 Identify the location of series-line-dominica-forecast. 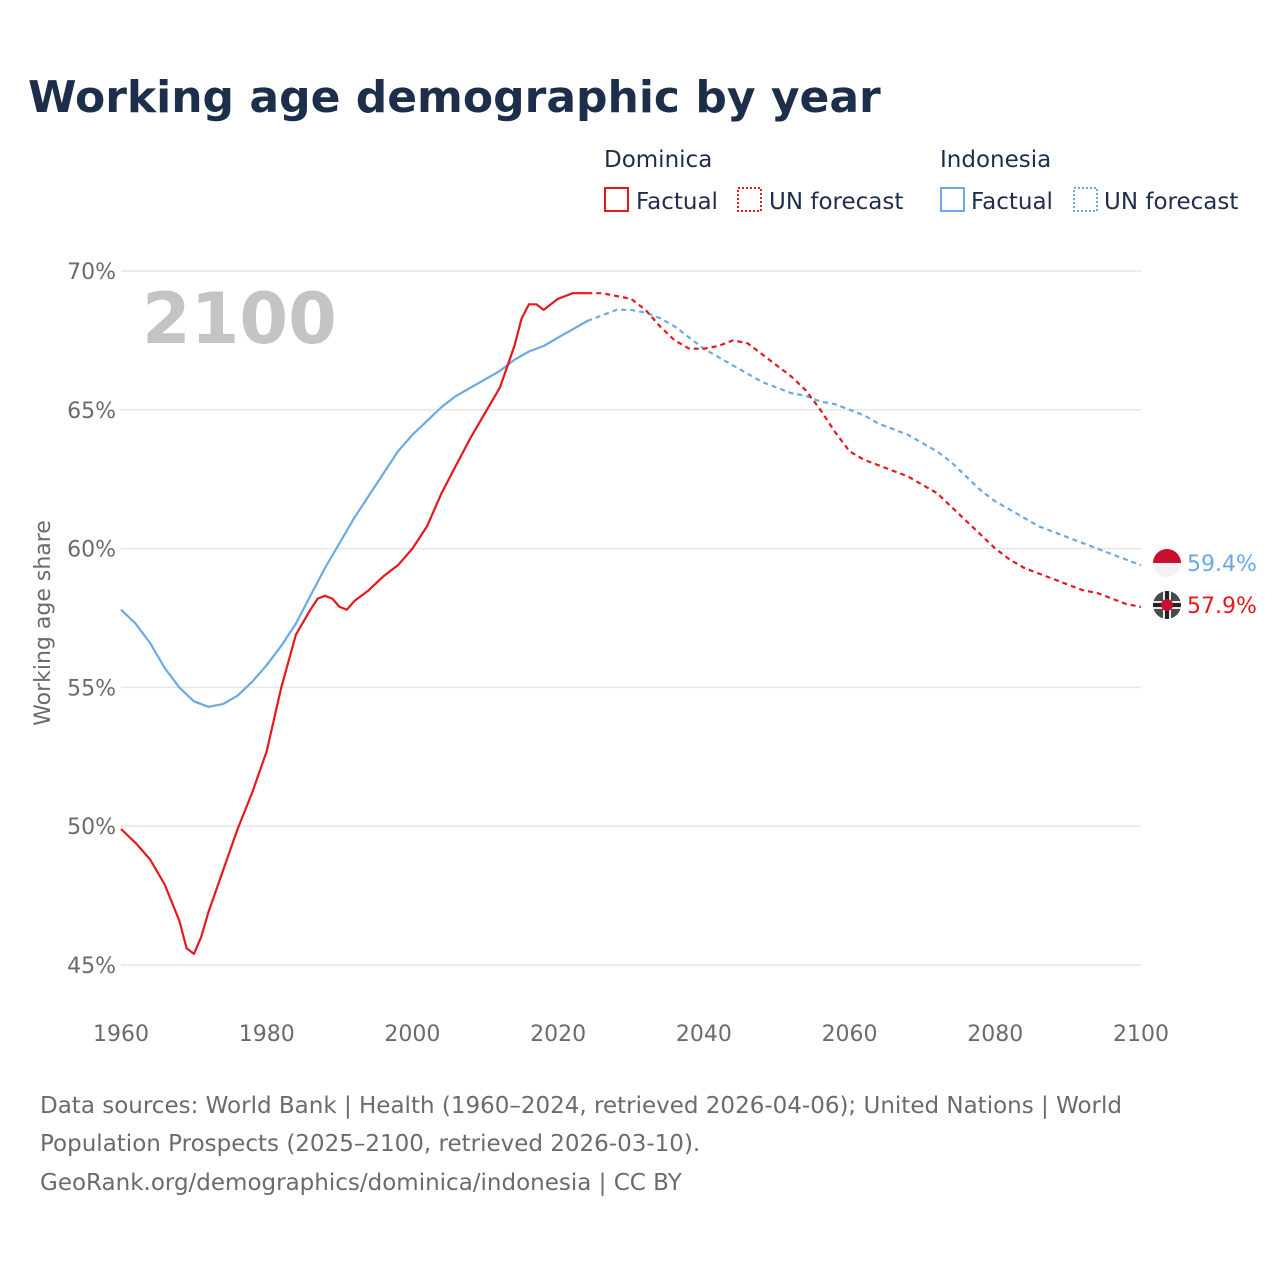
(864, 450).